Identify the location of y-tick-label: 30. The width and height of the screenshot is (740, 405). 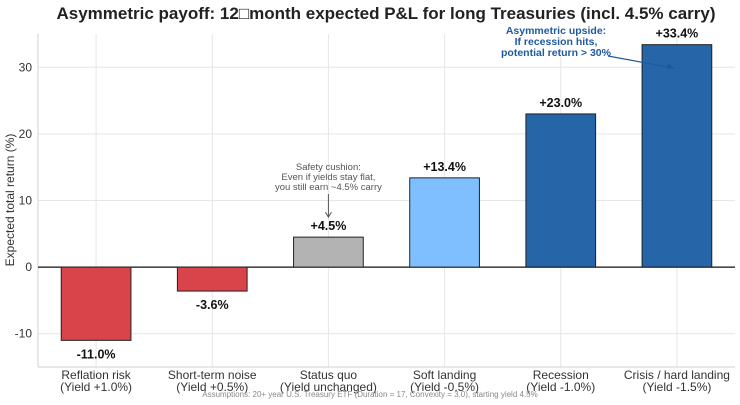
(26, 67).